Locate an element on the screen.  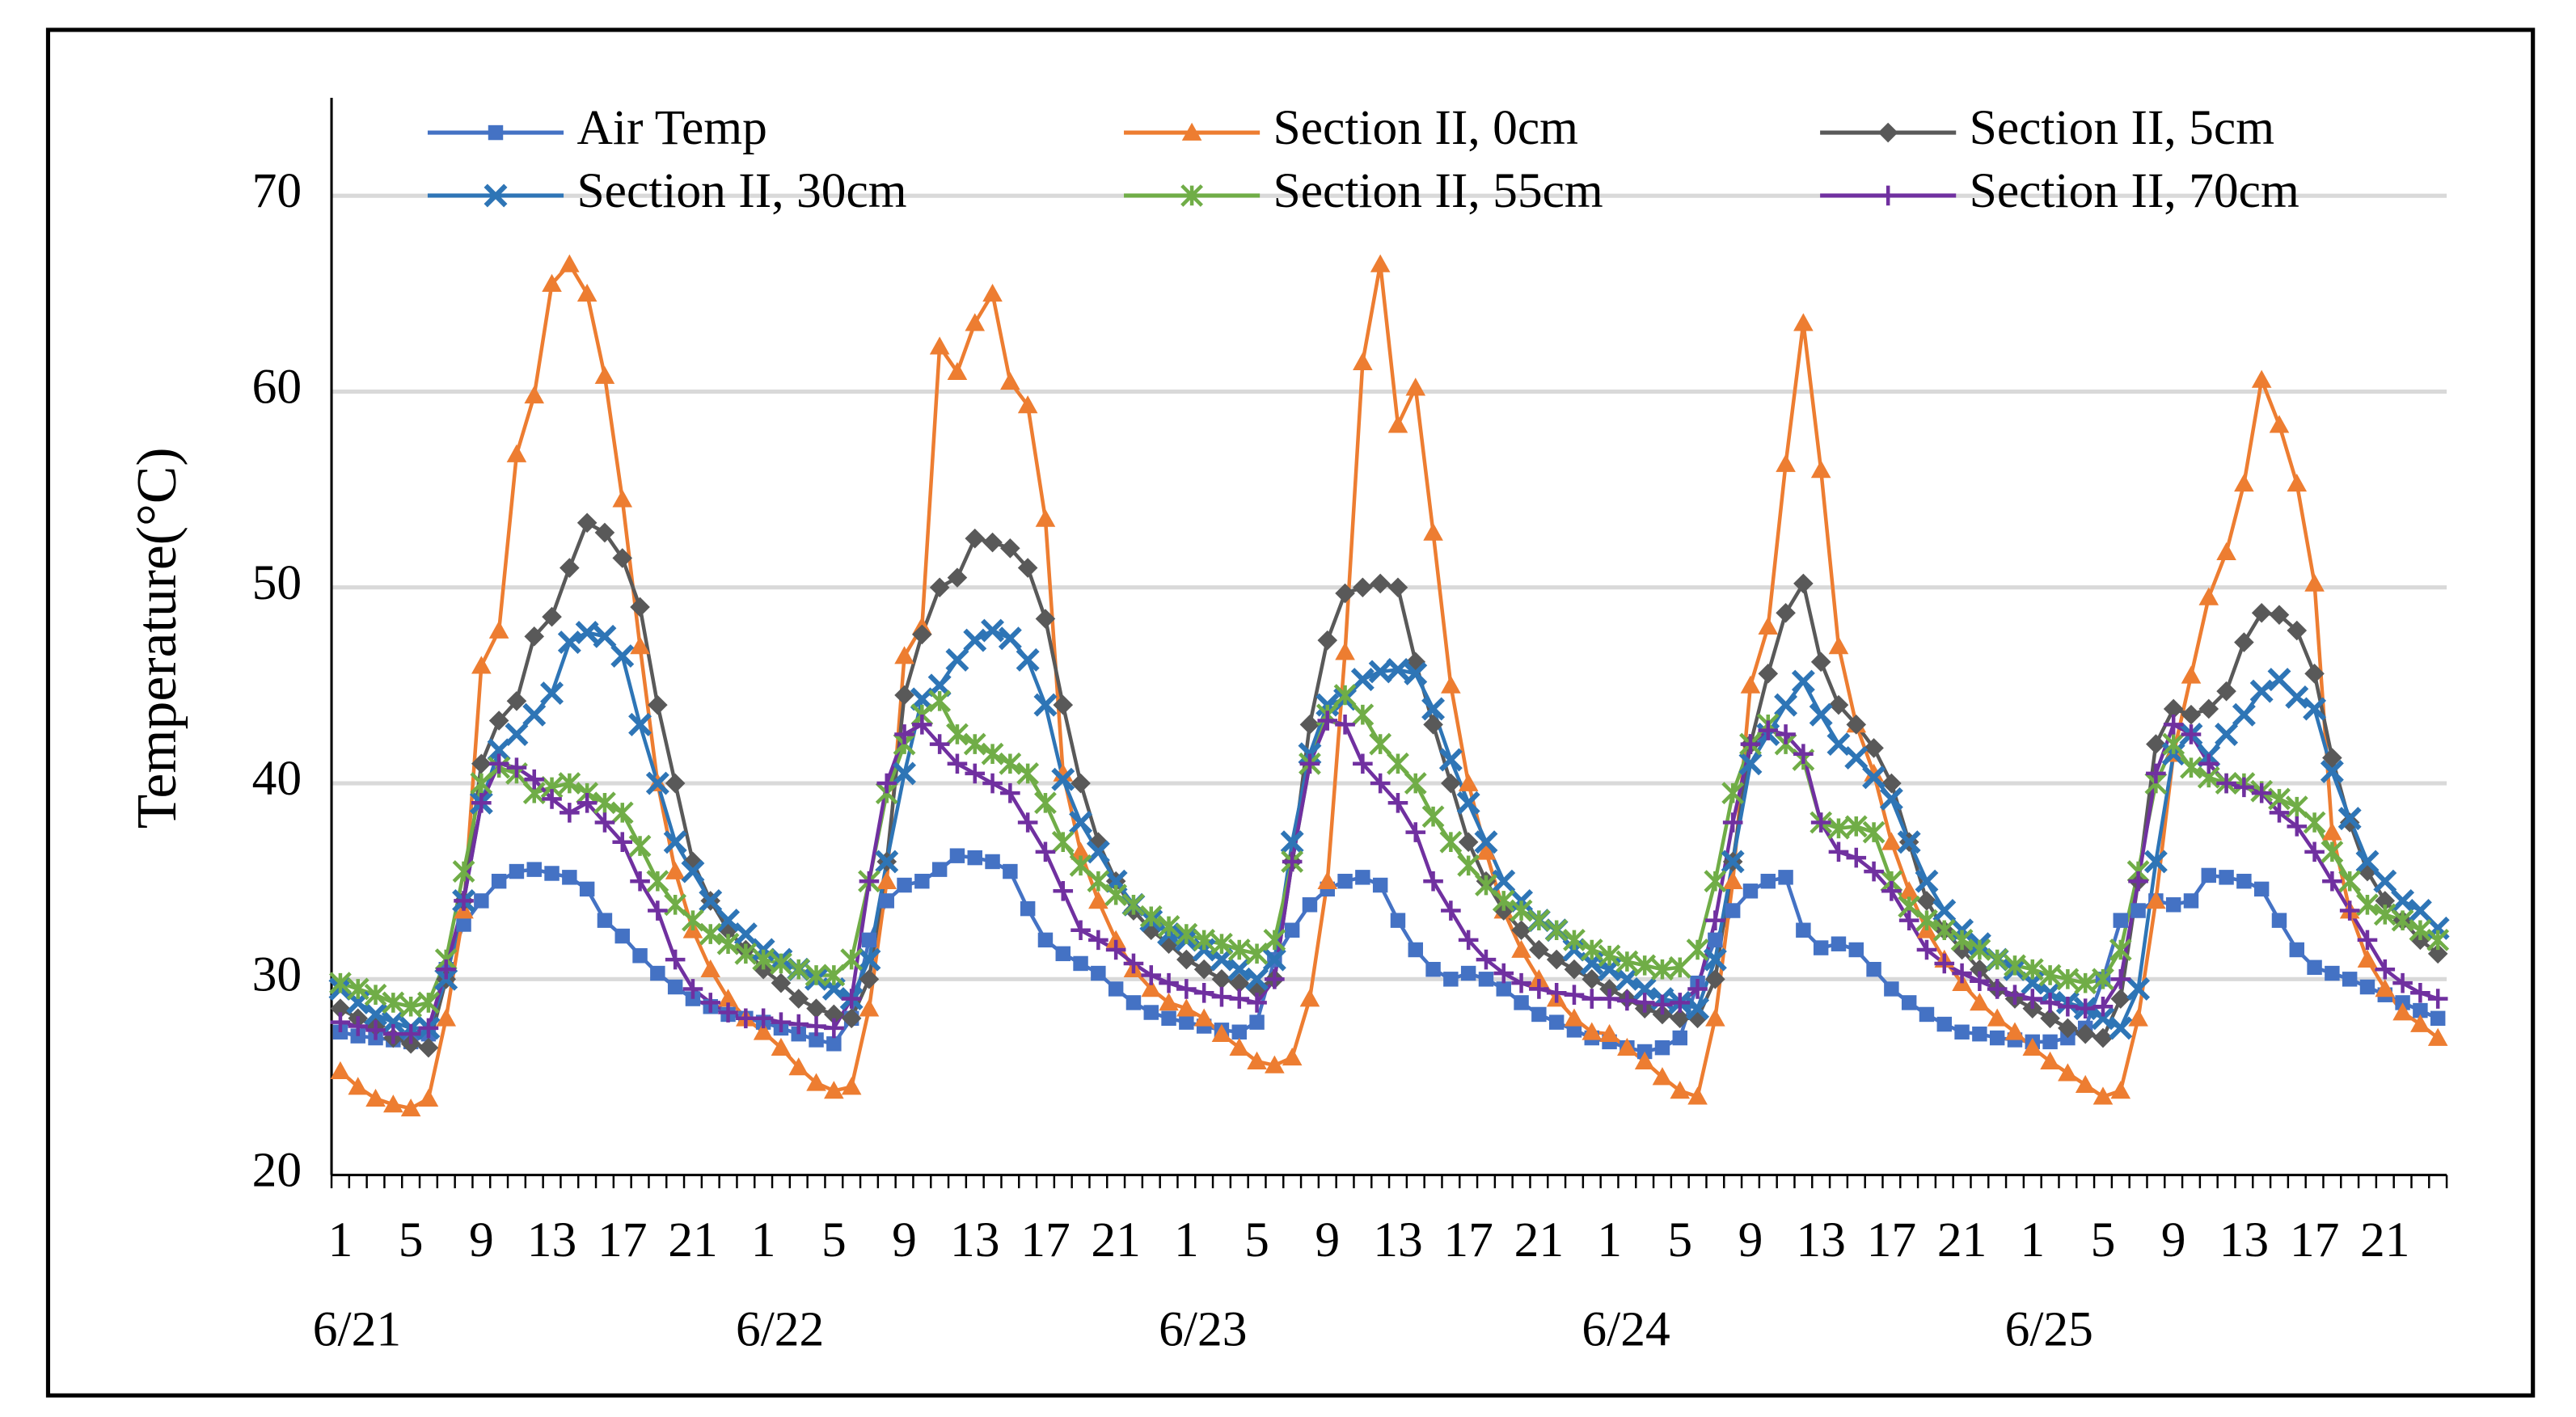
x-tick-label: 17 is located at coordinates (1468, 1239).